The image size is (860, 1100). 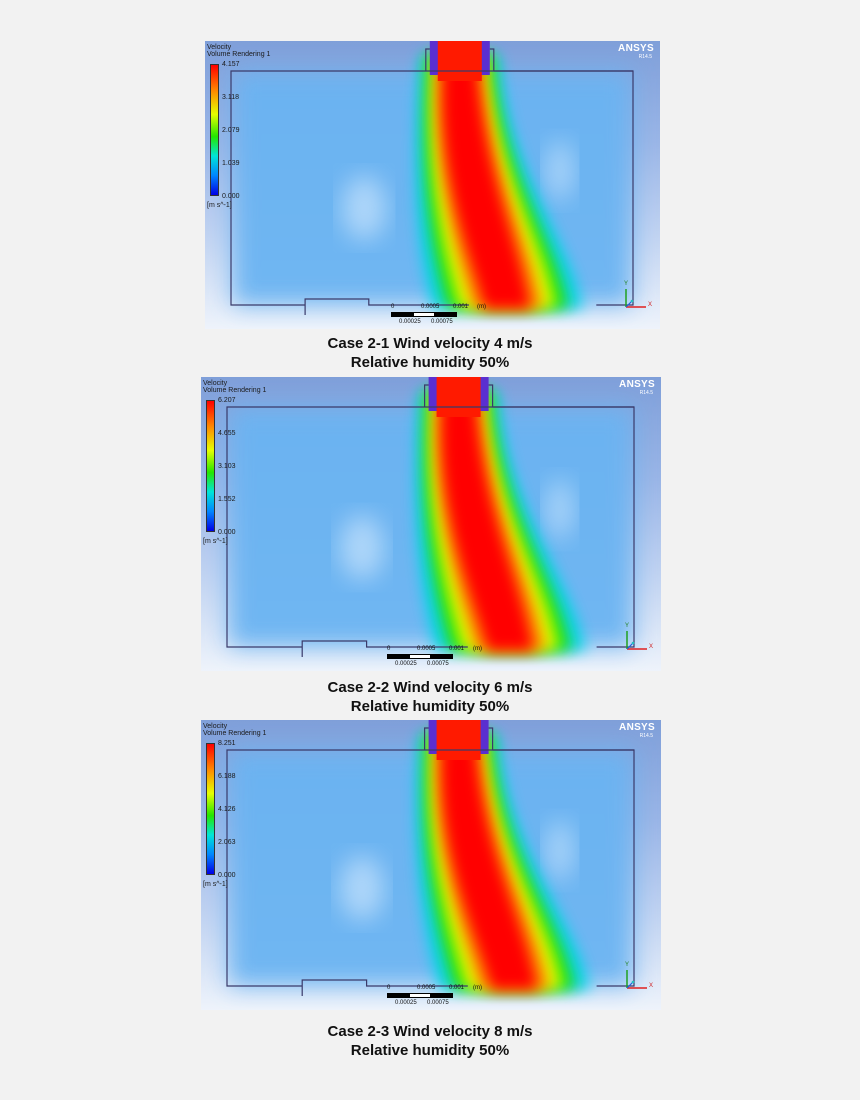 I want to click on legend-tick-label: 4.126, so click(x=227, y=809).